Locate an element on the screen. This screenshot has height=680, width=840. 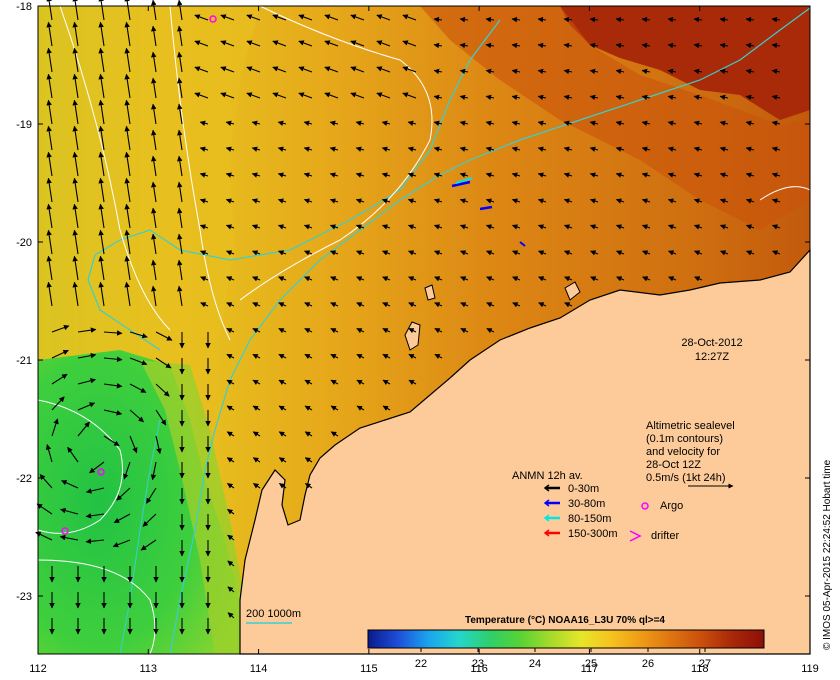
colorbar-tick-label: 23 is located at coordinates (478, 664).